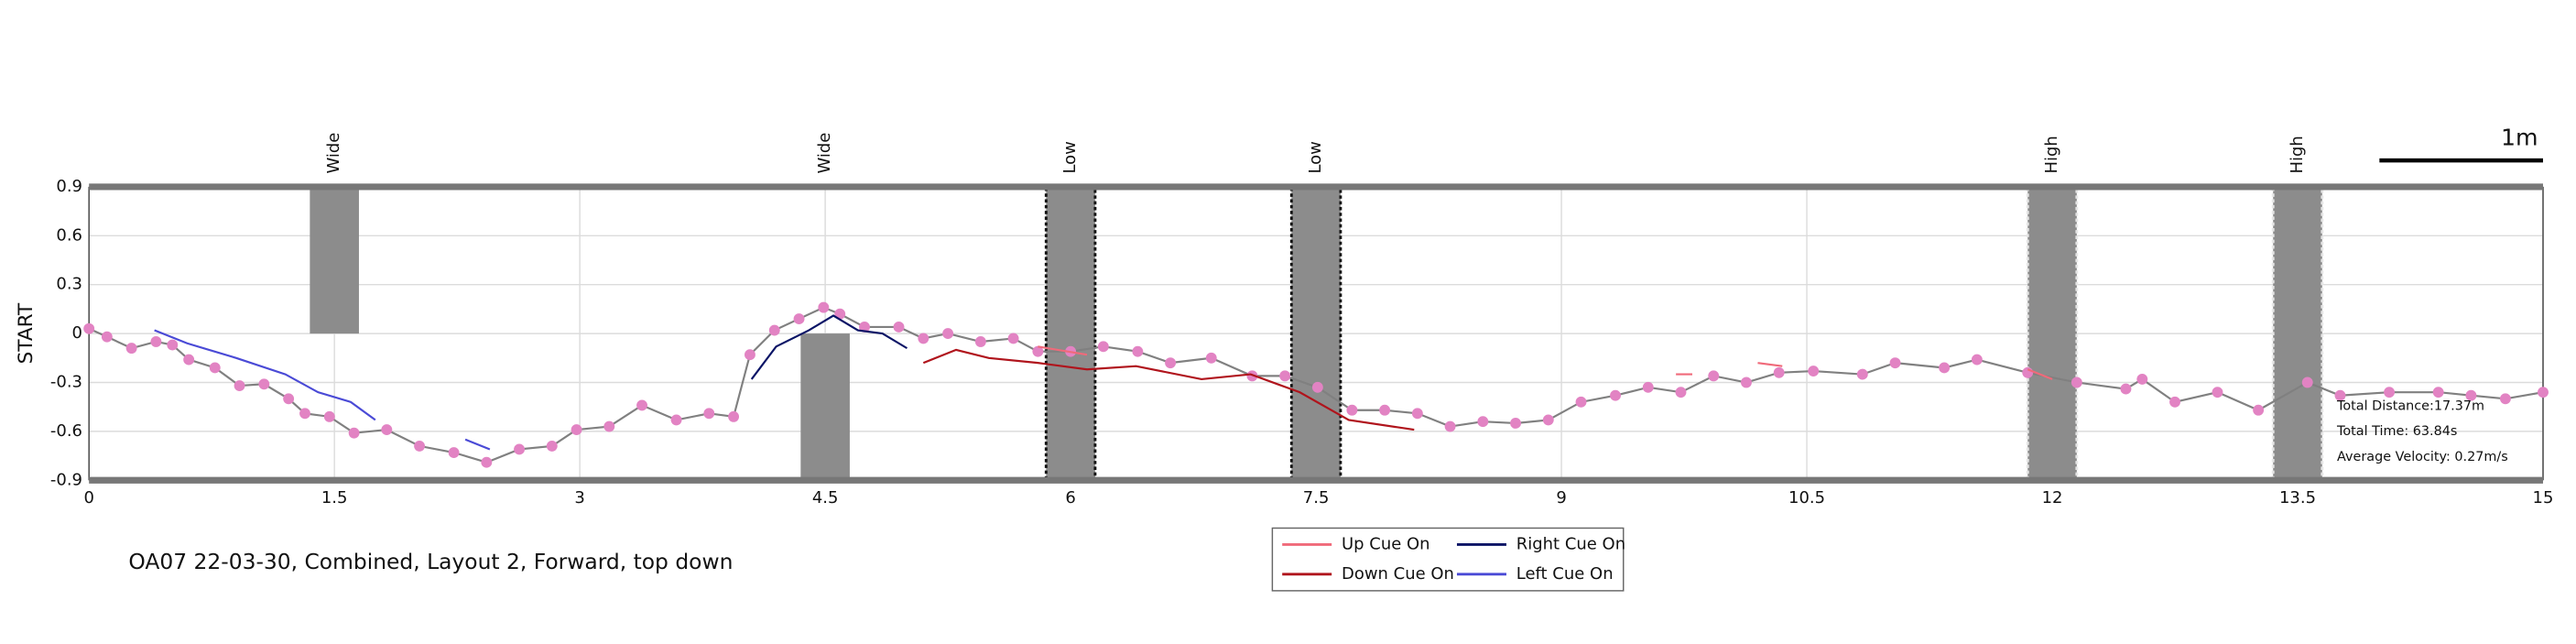 The width and height of the screenshot is (2576, 644). What do you see at coordinates (2519, 138) in the screenshot?
I see `scale-bar-label: 1m` at bounding box center [2519, 138].